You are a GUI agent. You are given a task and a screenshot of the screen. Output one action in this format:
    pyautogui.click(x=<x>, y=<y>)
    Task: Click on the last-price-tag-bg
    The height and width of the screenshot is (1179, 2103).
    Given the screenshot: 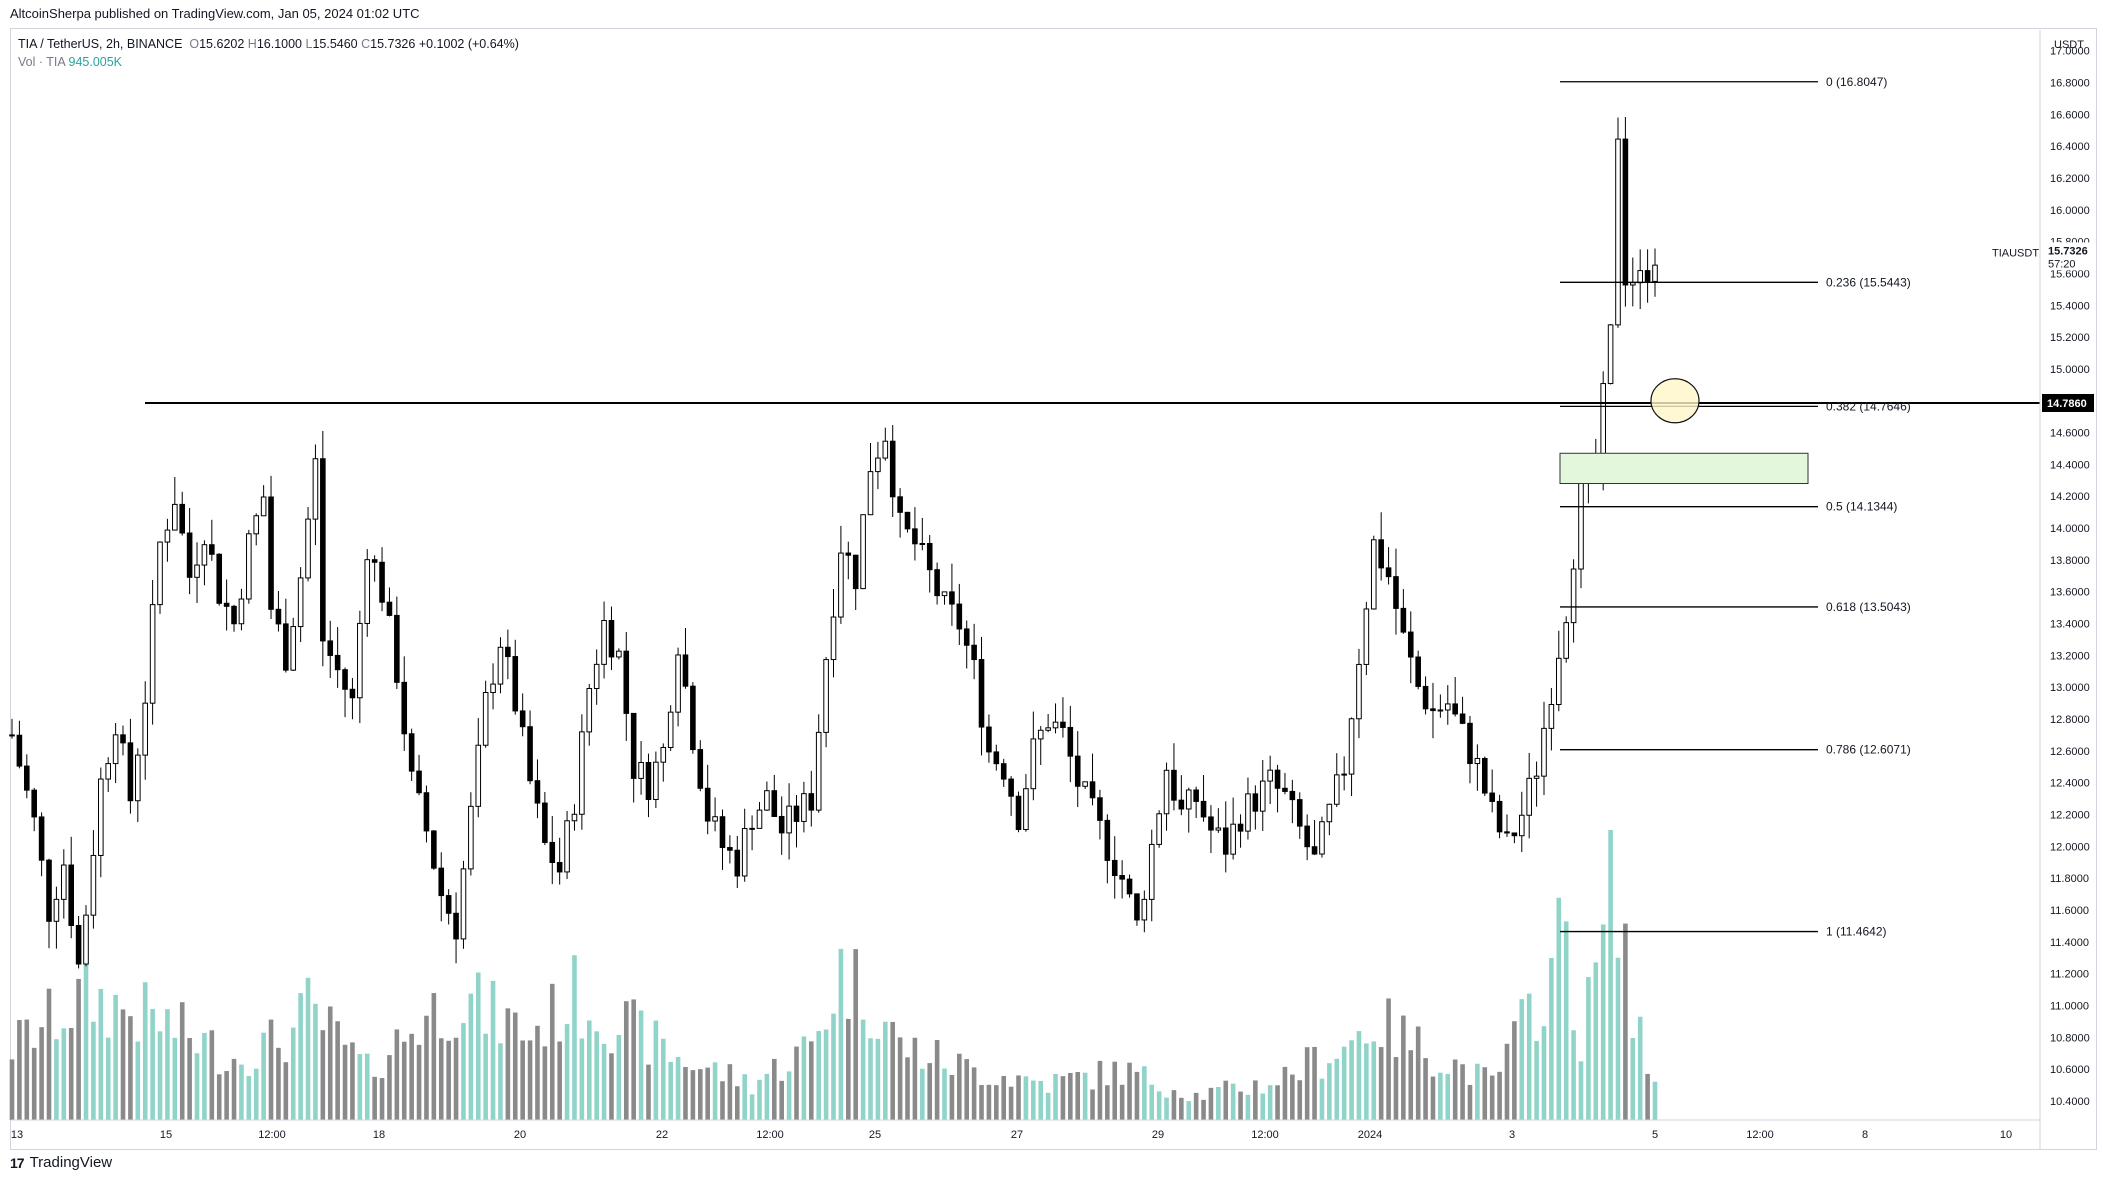 What is the action you would take?
    pyautogui.click(x=2068, y=256)
    